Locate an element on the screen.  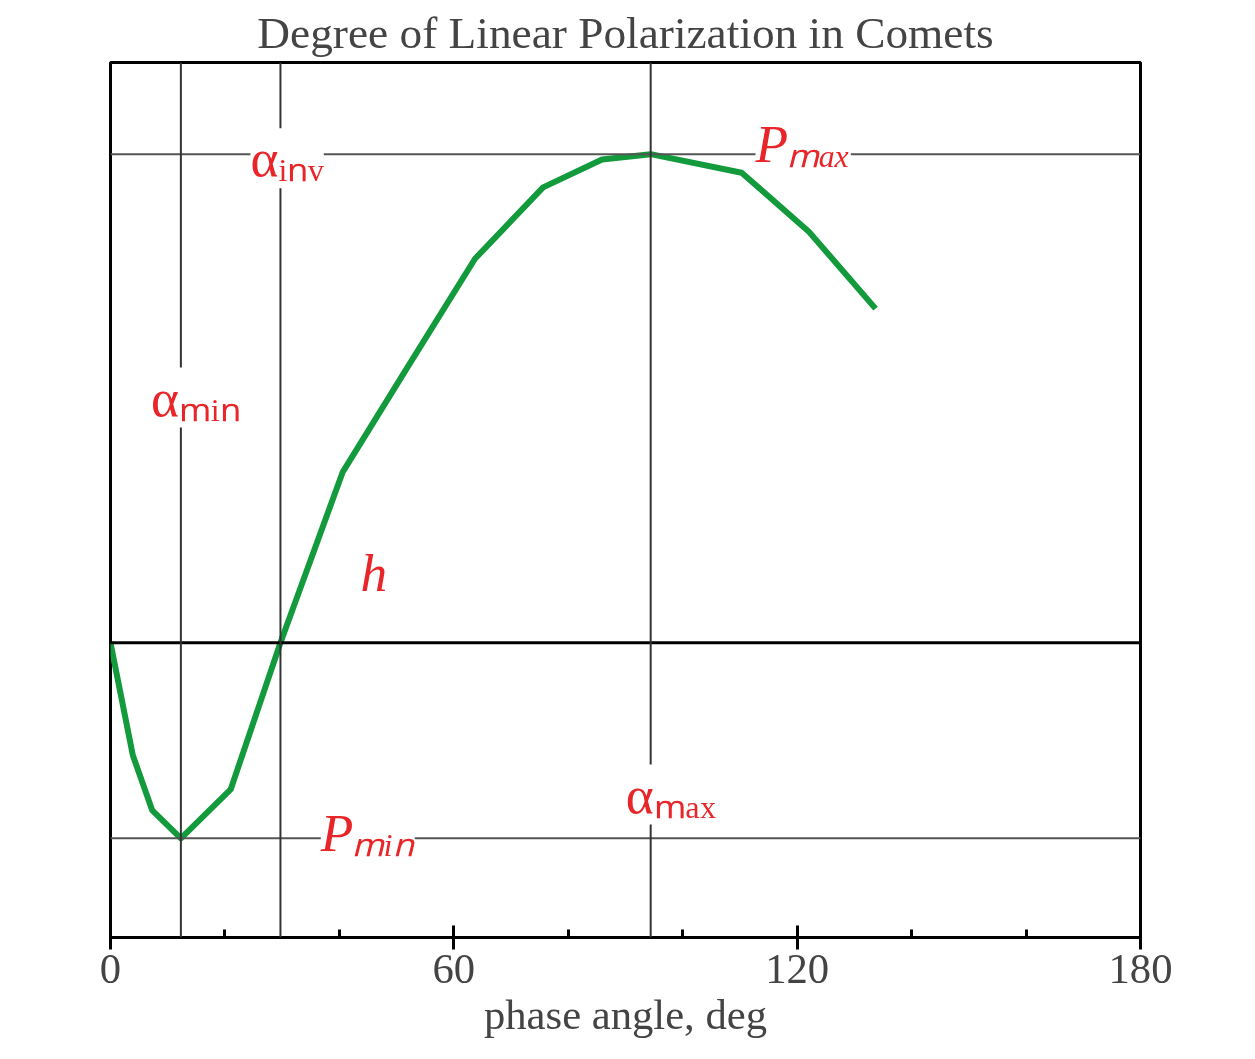
ref-line-label: αₘₐₓ is located at coordinates (671, 794).